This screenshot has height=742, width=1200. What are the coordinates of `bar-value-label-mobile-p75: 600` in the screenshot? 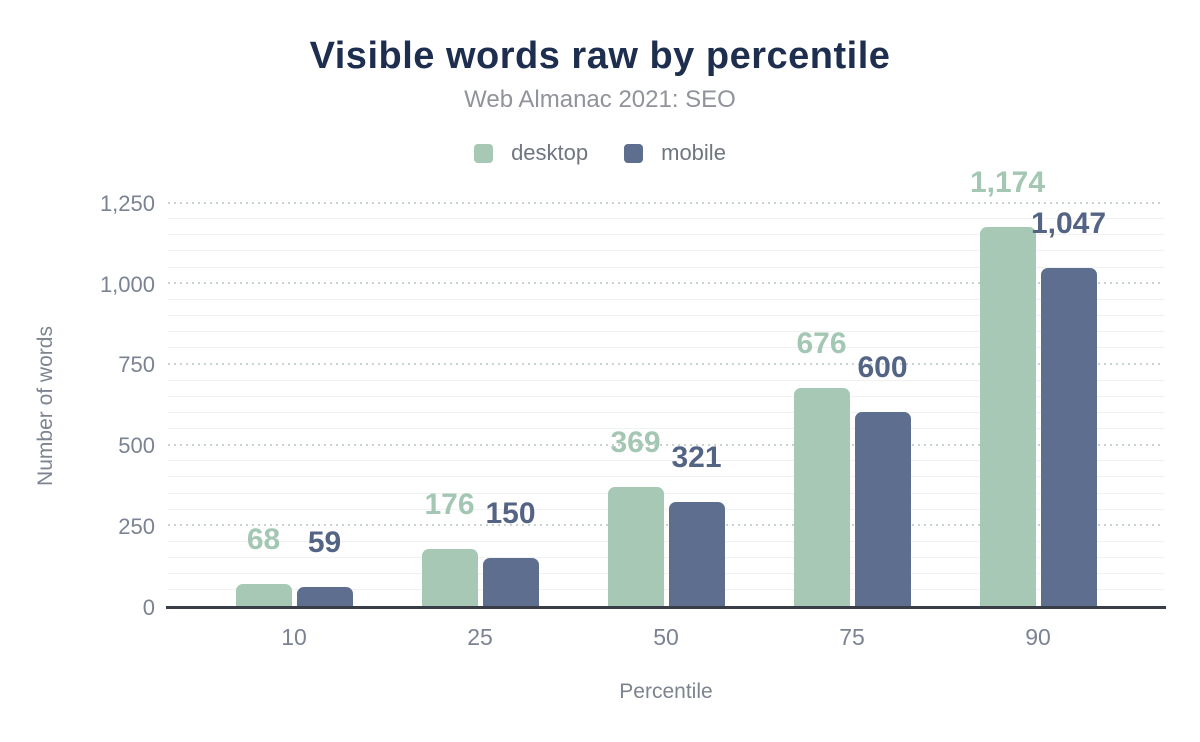 It's located at (882, 367).